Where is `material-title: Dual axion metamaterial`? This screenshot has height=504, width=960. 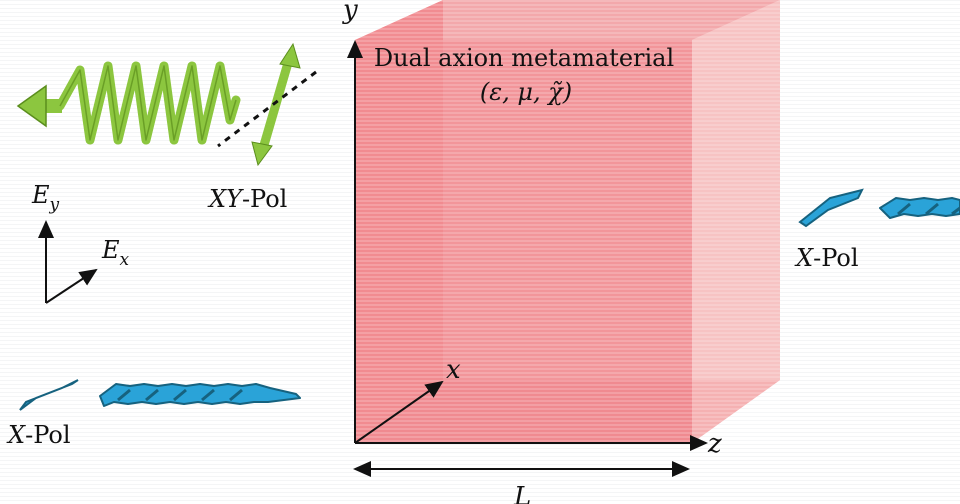
material-title: Dual axion metamaterial is located at coordinates (524, 58).